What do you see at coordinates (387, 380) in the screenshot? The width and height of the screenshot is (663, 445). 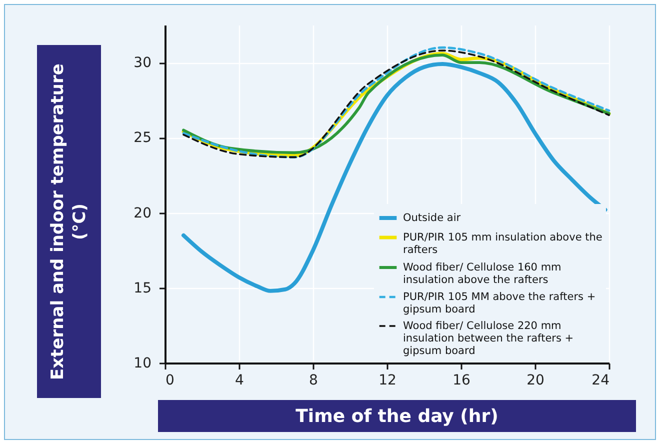 I see `x-tick-label: 12` at bounding box center [387, 380].